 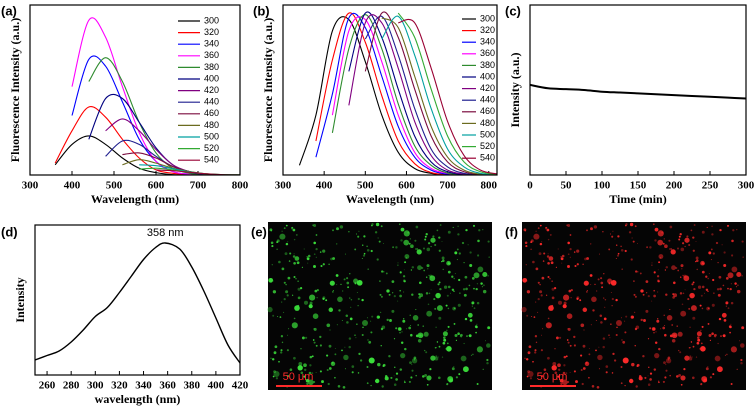 What do you see at coordinates (211, 136) in the screenshot?
I see `legend-label: 500` at bounding box center [211, 136].